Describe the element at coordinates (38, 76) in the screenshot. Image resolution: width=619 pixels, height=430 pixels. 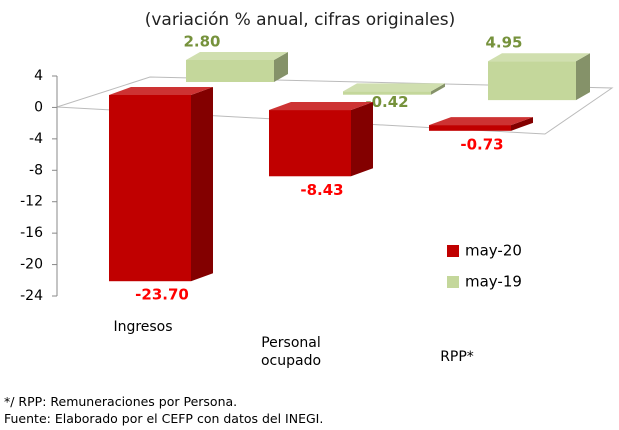
I see `y-tick-label: 4` at that location.